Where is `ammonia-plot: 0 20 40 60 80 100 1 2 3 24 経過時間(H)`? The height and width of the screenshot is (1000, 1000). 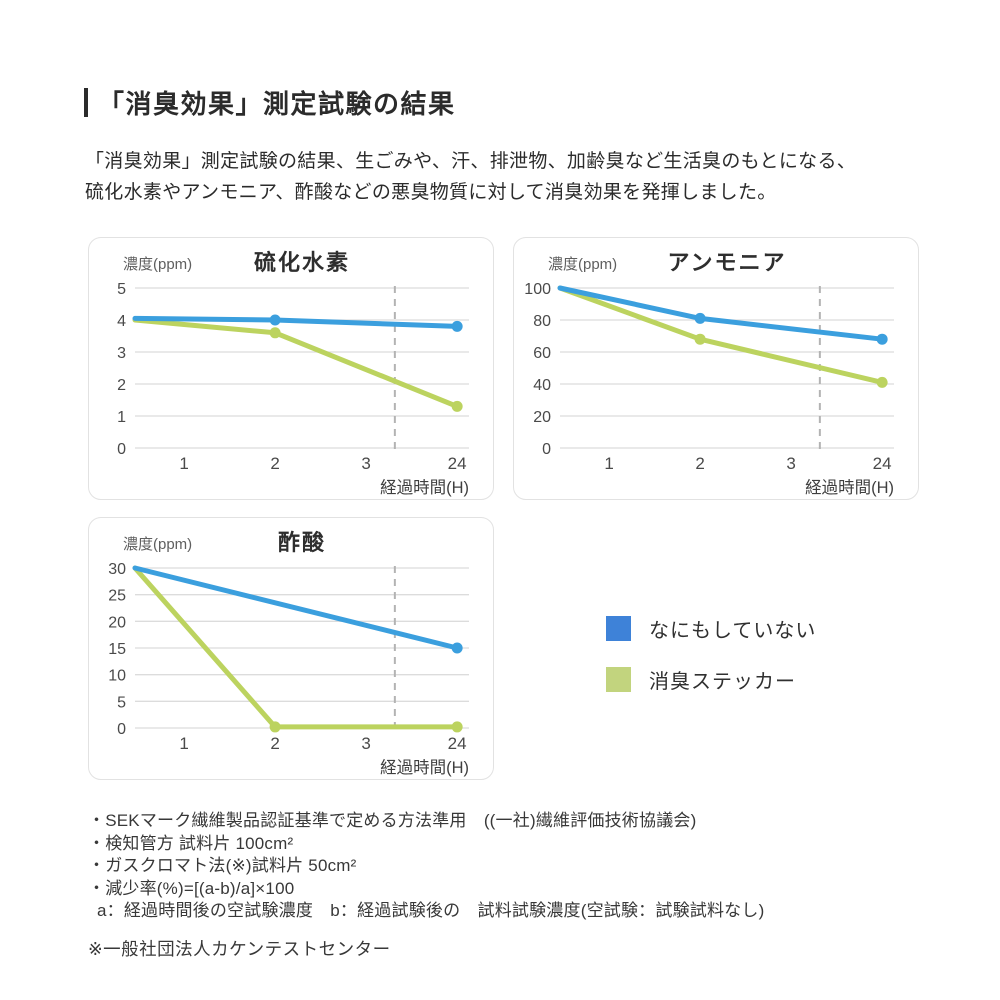 ammonia-plot: 0 20 40 60 80 100 1 2 3 24 経過時間(H) is located at coordinates (717, 390).